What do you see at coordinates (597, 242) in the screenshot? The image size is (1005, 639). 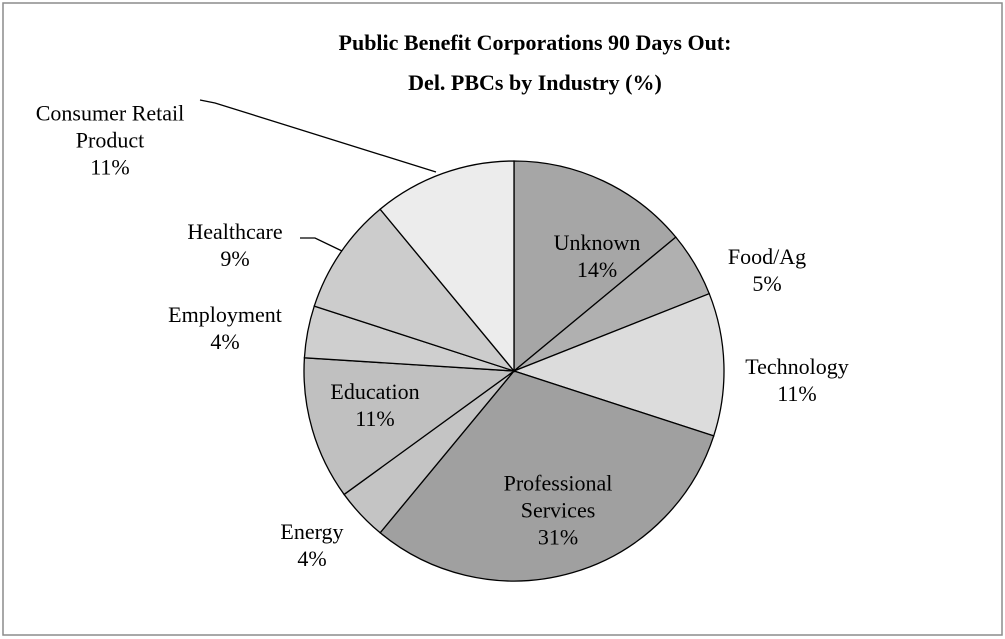 I see `category-label: Unknown` at bounding box center [597, 242].